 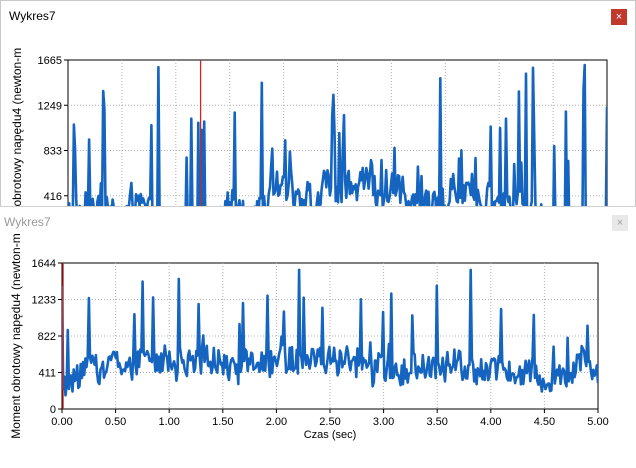 I want to click on x-tick-label: 0.50, so click(x=115, y=422).